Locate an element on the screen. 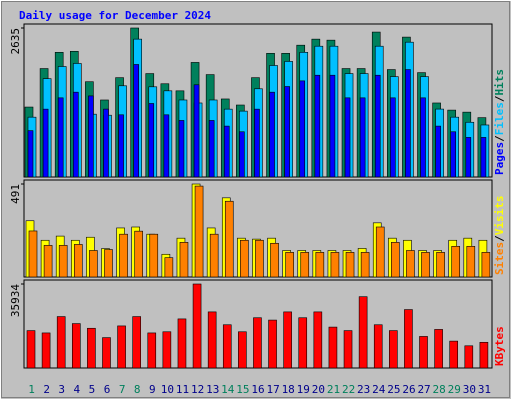 The height and width of the screenshot is (400, 512). y-tick-label: 35934 is located at coordinates (15, 300).